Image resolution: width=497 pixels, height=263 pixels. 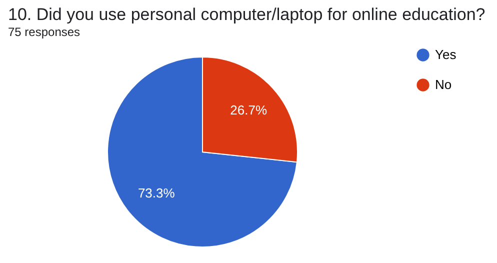 I want to click on chart-subtitle: 75 responses, so click(x=44, y=32).